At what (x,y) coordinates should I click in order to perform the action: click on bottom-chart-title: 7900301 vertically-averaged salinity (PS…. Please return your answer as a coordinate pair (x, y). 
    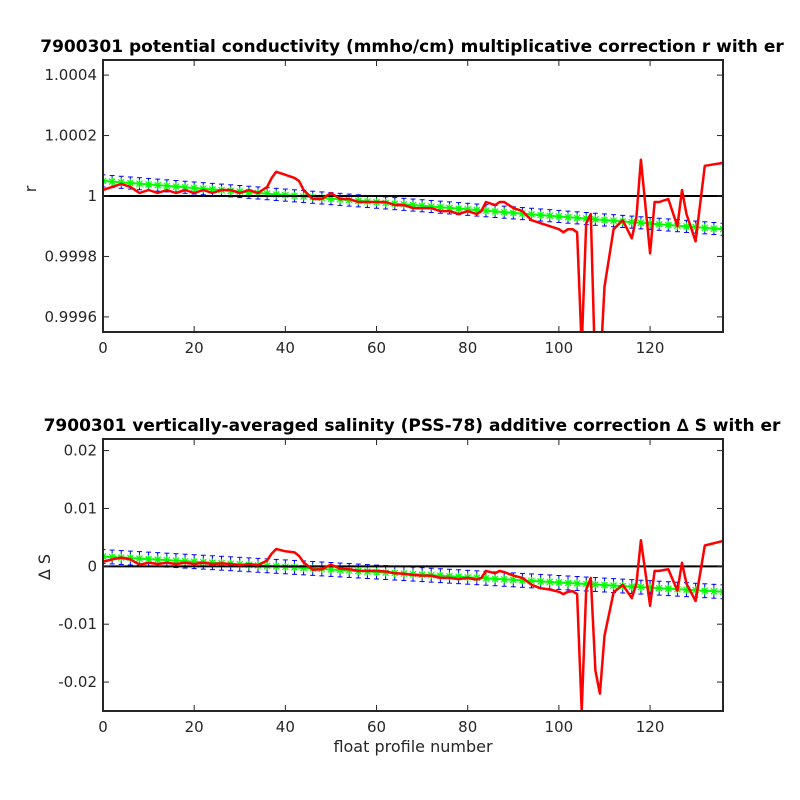
    Looking at the image, I should click on (412, 426).